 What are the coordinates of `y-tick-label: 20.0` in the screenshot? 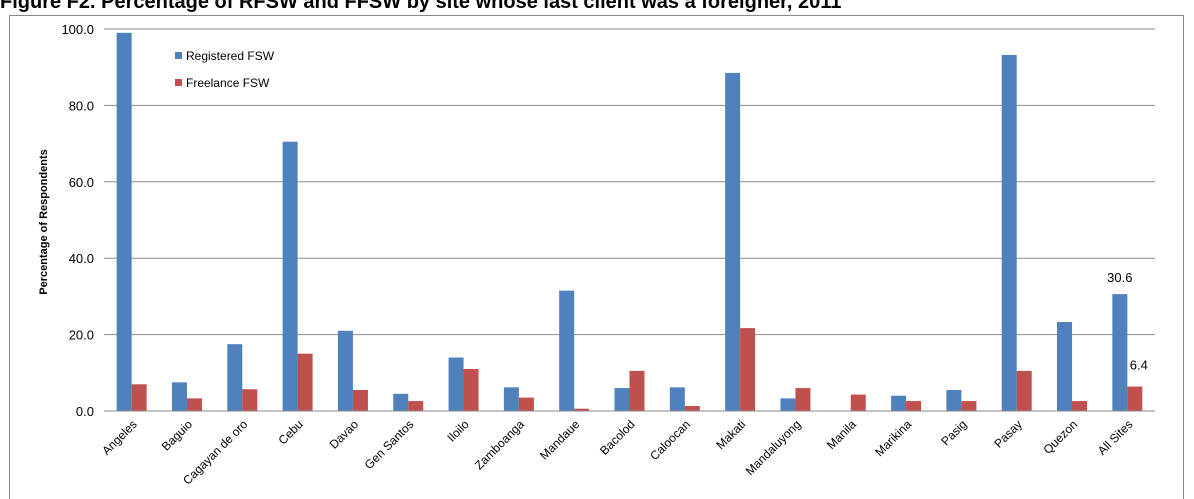 It's located at (81, 335).